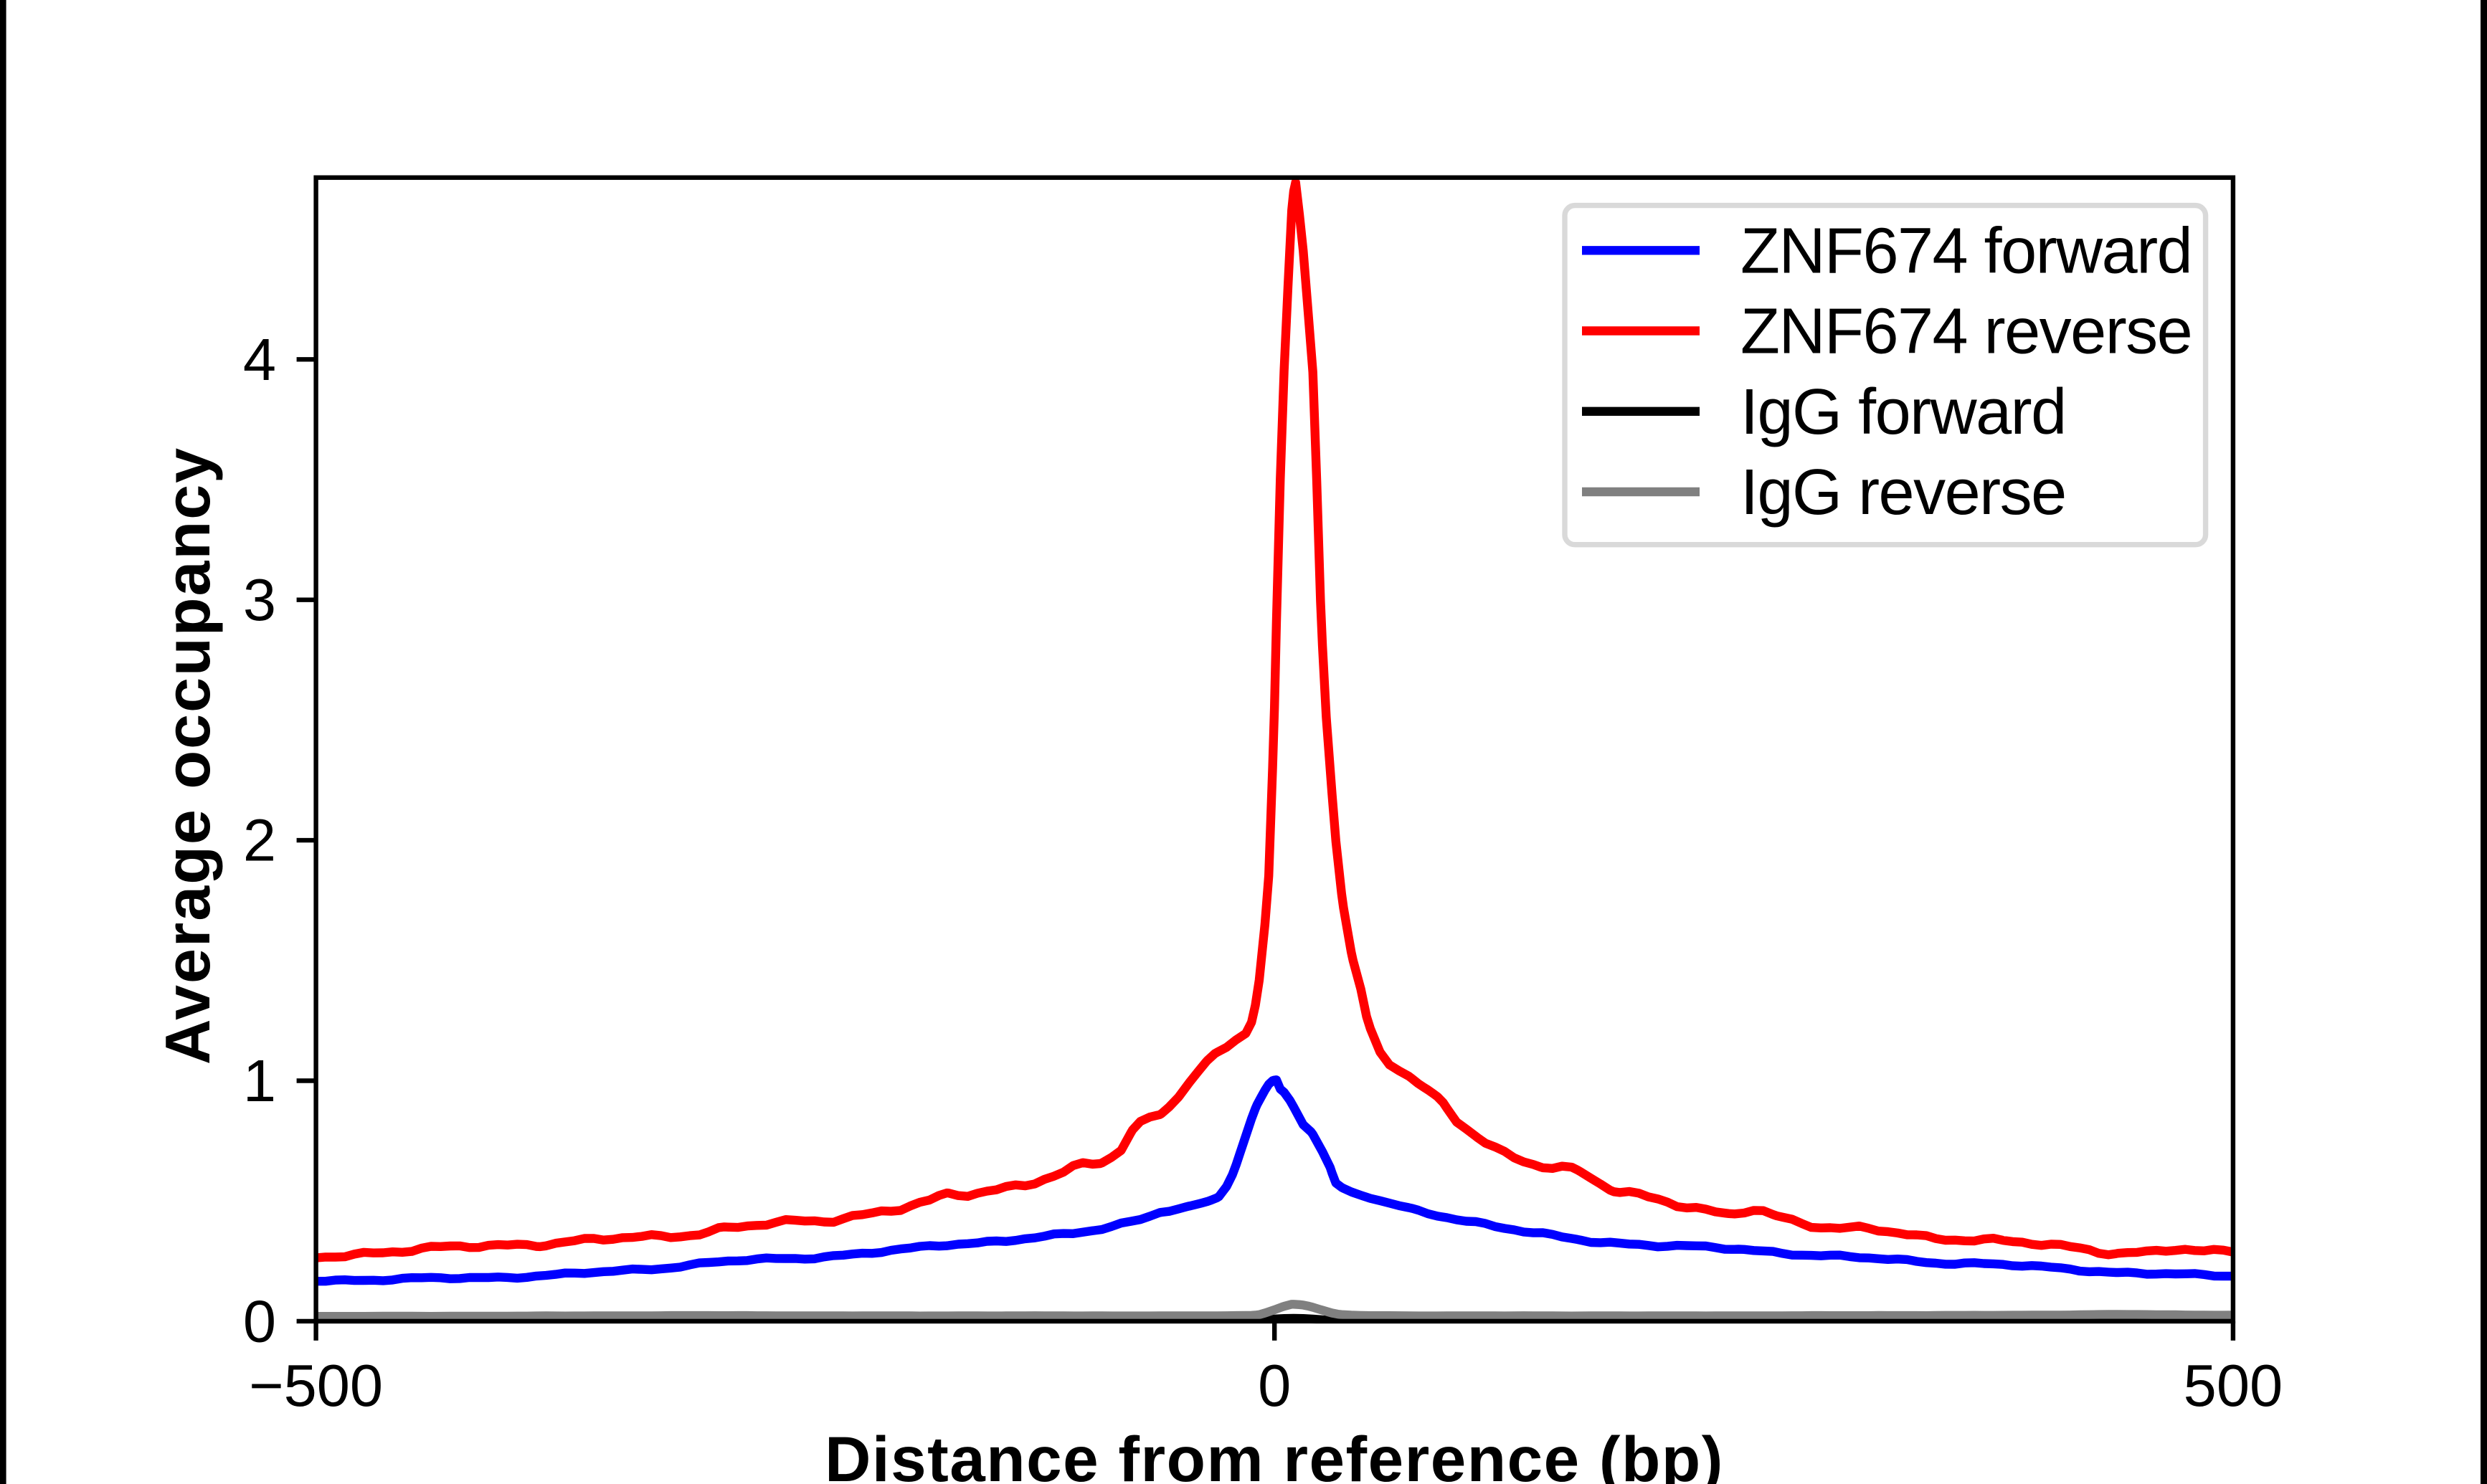 Image resolution: width=2487 pixels, height=1484 pixels. What do you see at coordinates (1903, 412) in the screenshot?
I see `svg-text: IgG forward` at bounding box center [1903, 412].